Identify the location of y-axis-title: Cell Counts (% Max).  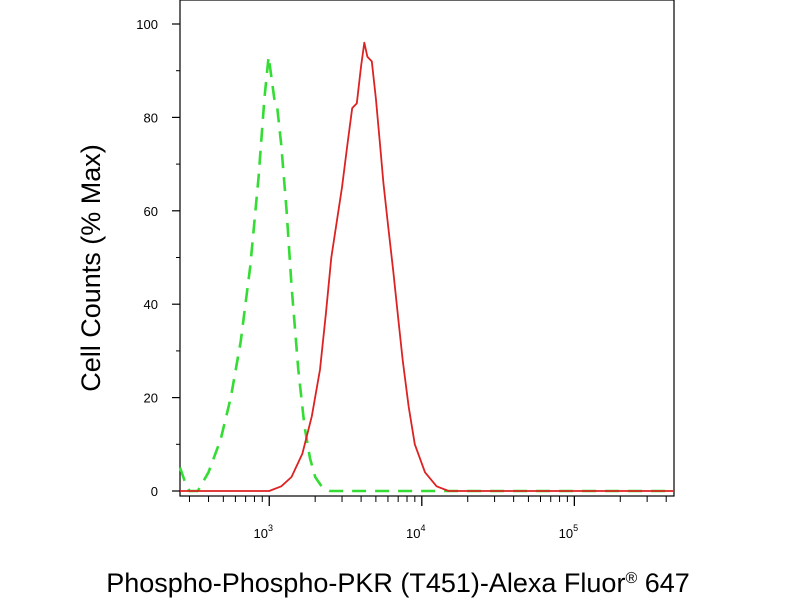
(91, 268).